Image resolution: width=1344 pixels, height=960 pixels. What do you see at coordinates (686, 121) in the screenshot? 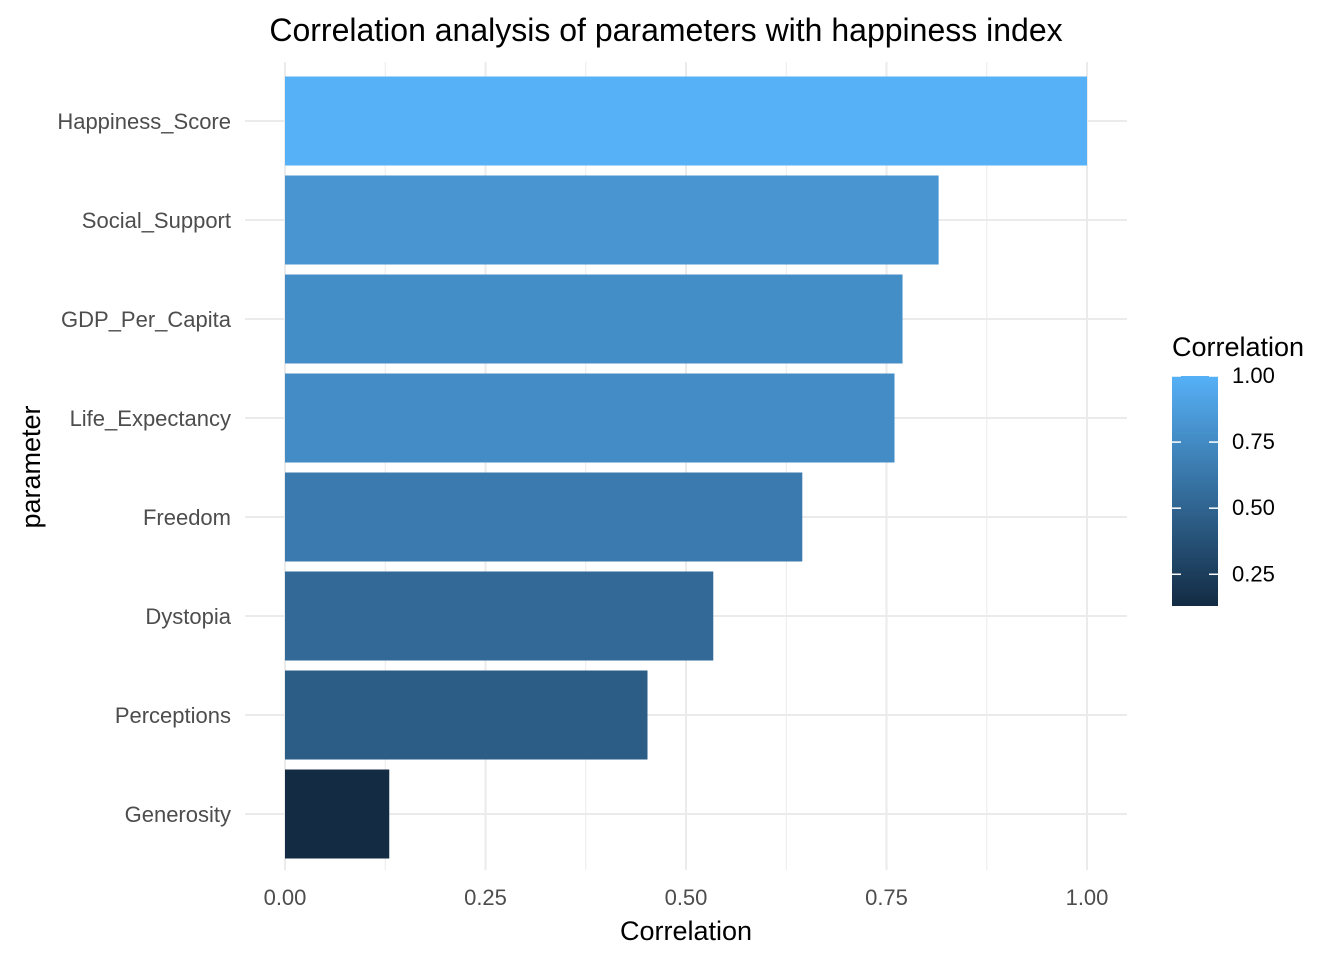
I see `bar-happiness-score` at bounding box center [686, 121].